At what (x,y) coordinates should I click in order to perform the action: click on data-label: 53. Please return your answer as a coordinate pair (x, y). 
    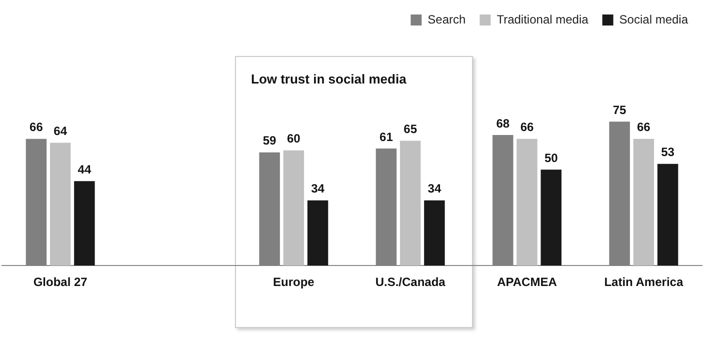
    Looking at the image, I should click on (668, 152).